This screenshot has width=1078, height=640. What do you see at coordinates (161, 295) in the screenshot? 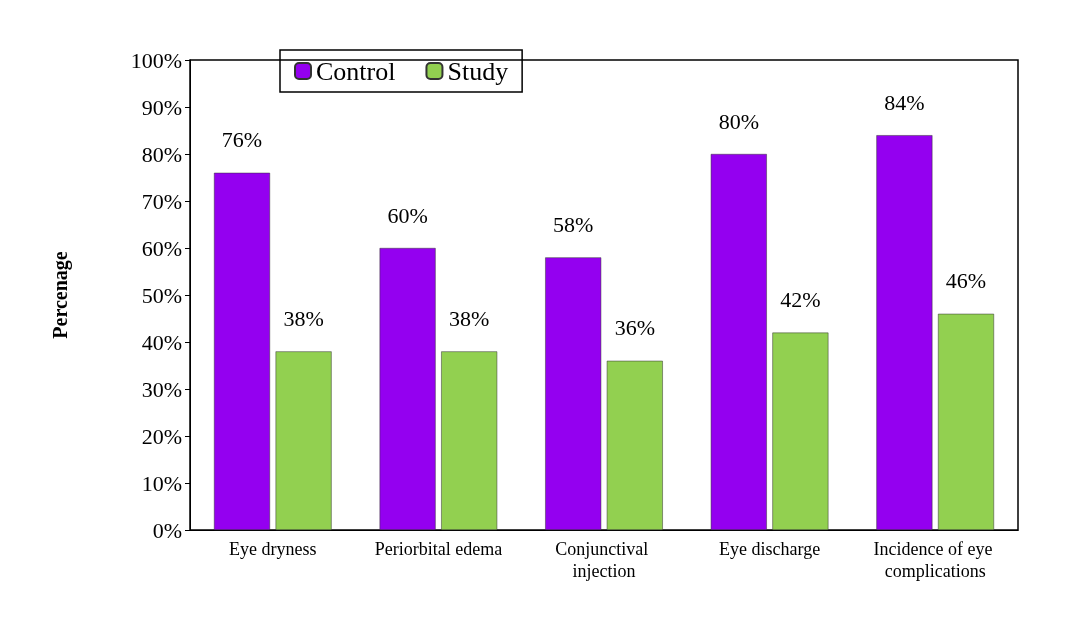
I see `y-tick-label: 50%` at bounding box center [161, 295].